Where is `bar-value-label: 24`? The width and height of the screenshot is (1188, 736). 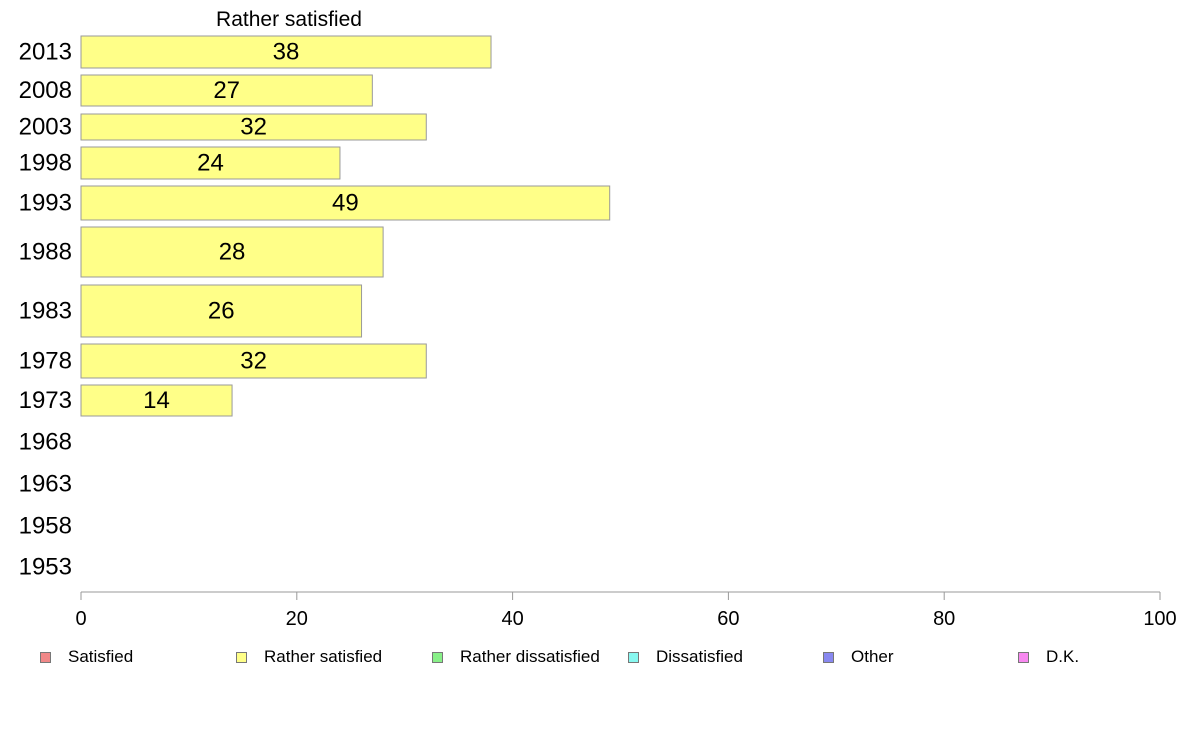 bar-value-label: 24 is located at coordinates (210, 163).